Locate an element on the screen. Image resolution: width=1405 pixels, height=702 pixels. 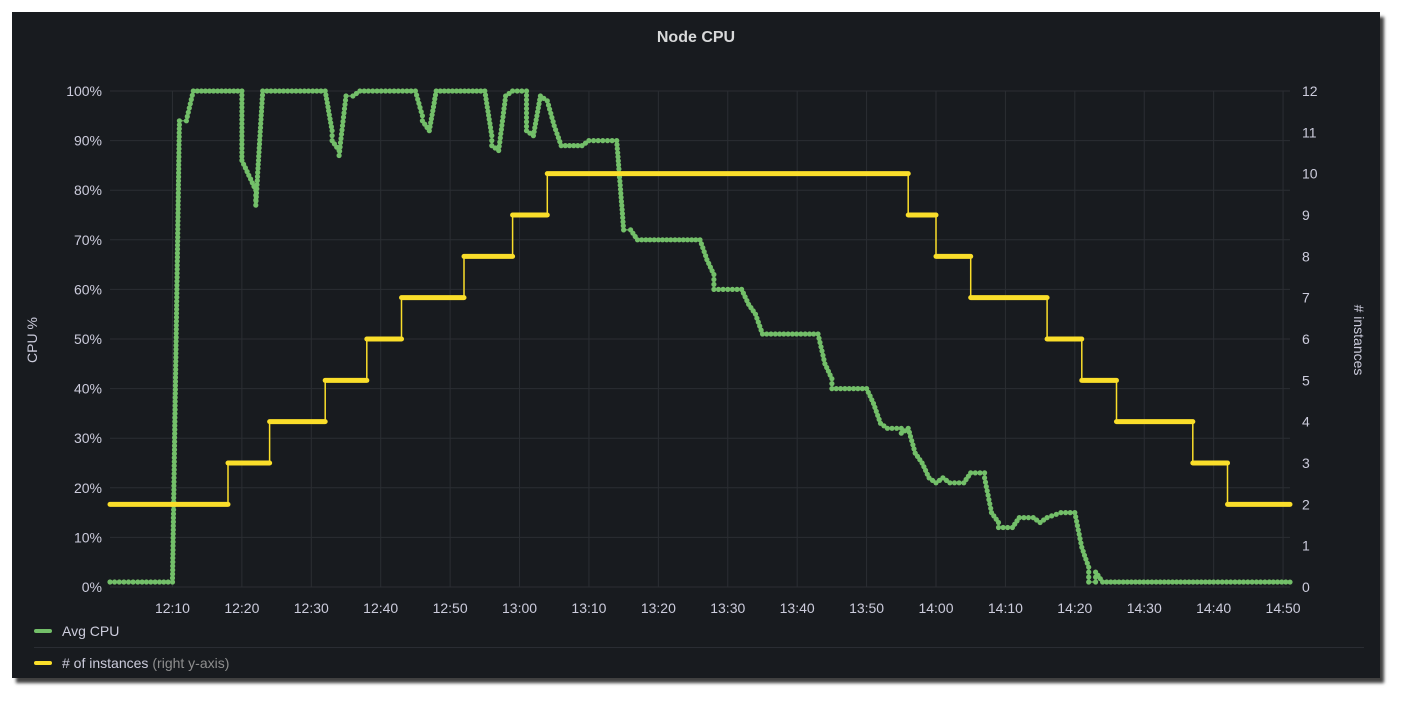
x-tick-label: 14:50 is located at coordinates (1283, 608).